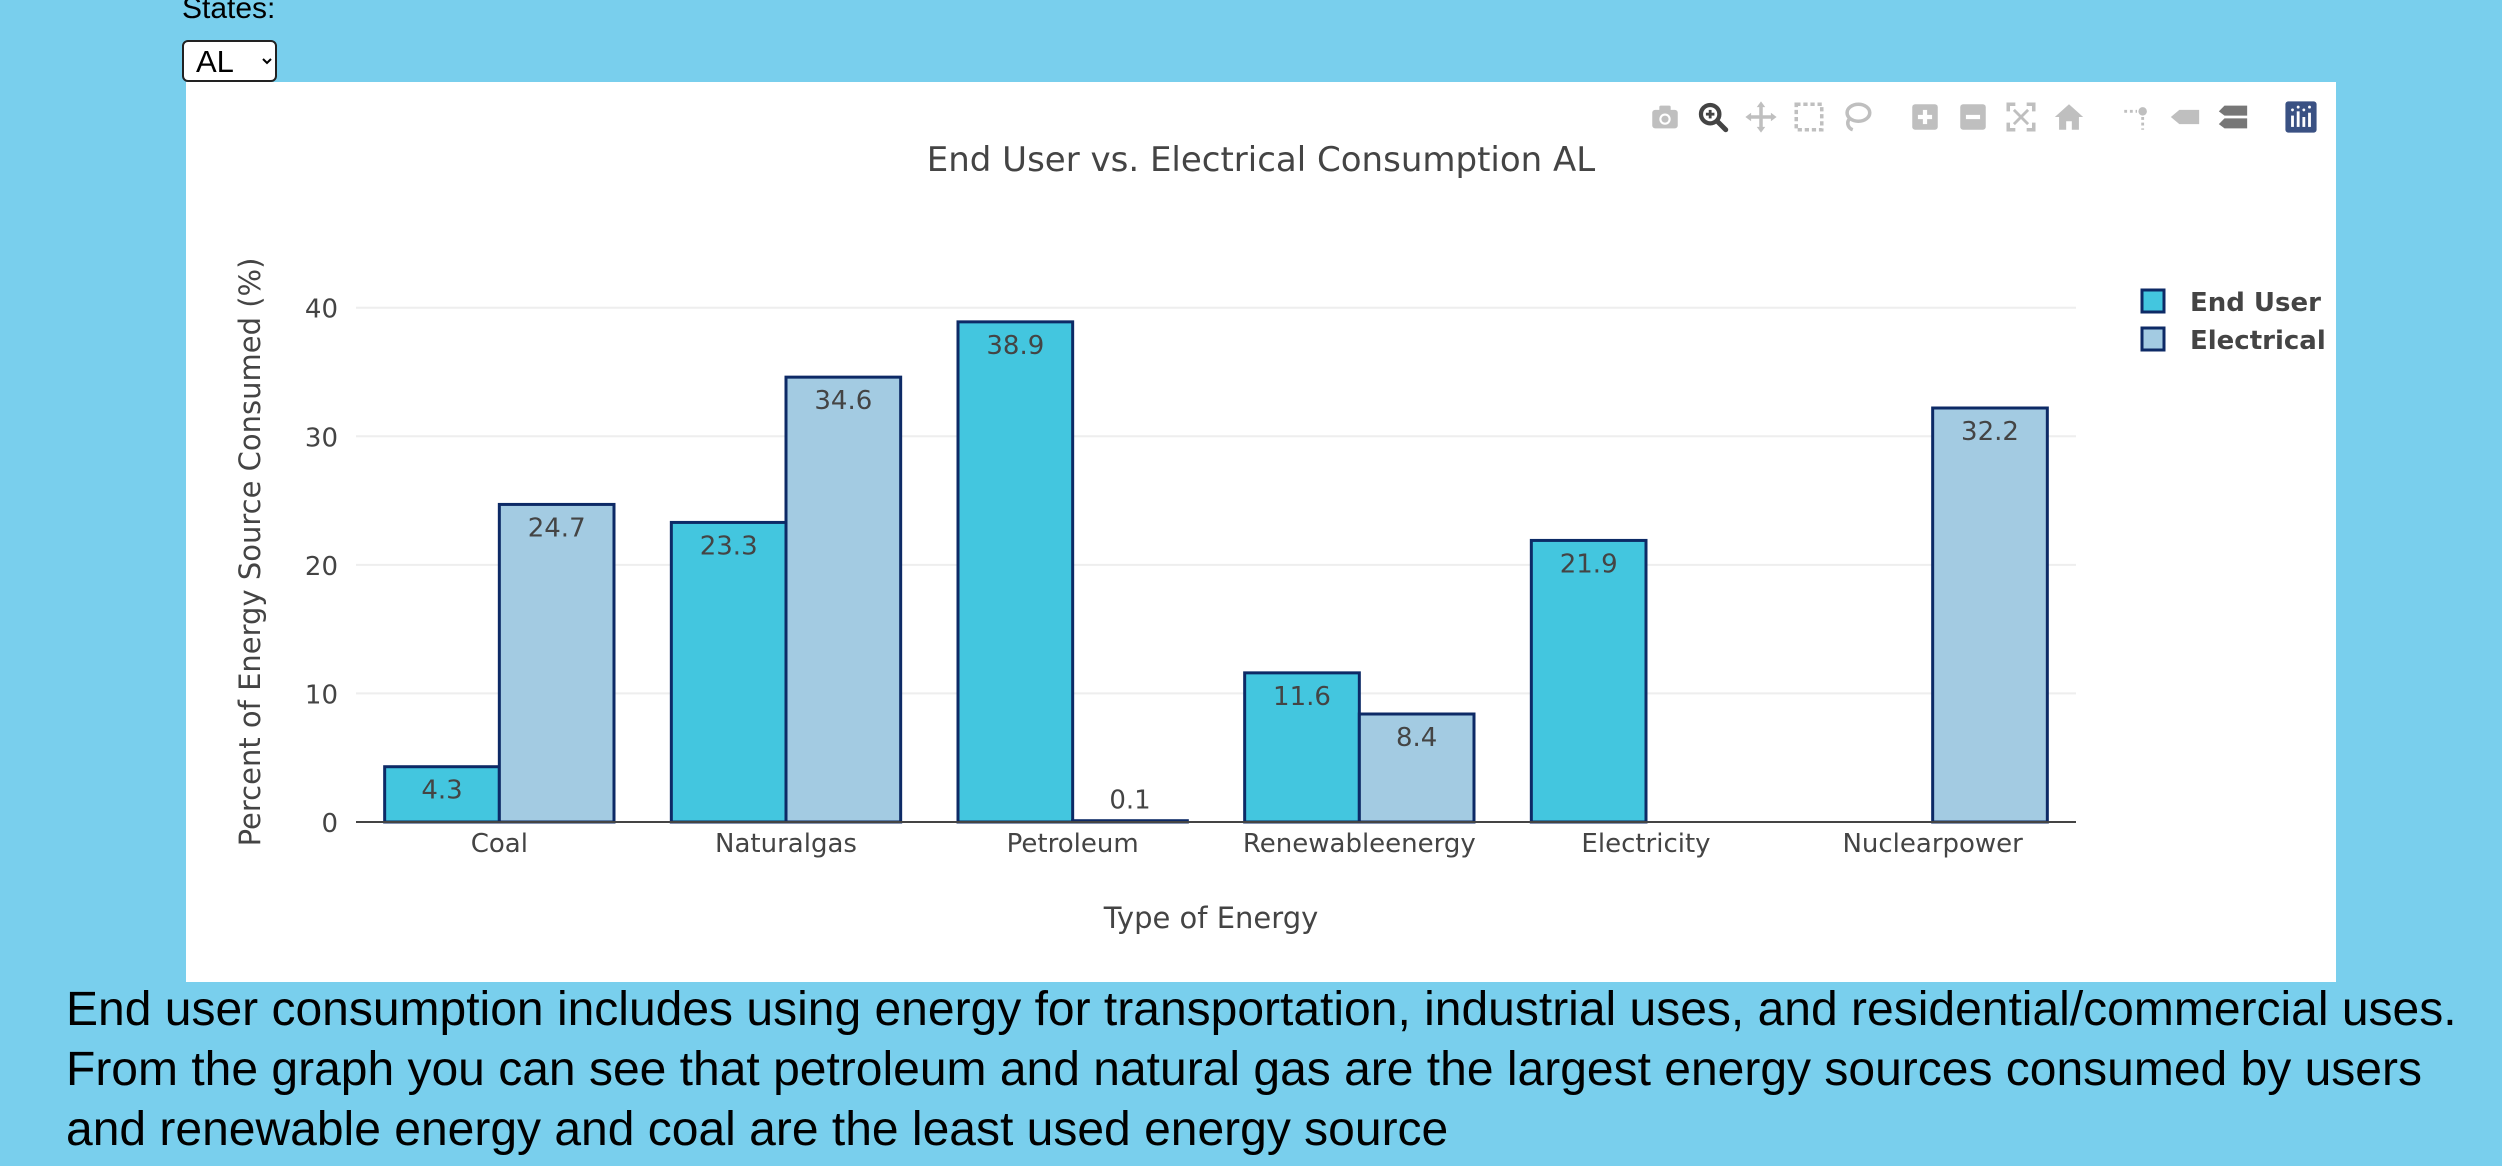 This screenshot has height=1166, width=2502. Describe the element at coordinates (2233, 117) in the screenshot. I see `hover-compare-icon` at that location.